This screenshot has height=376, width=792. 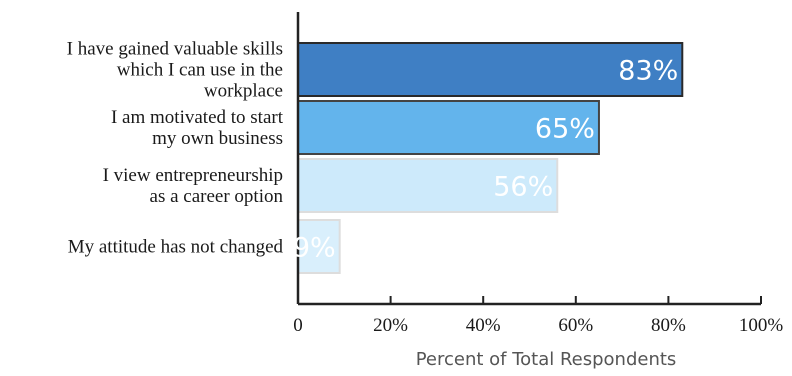 What do you see at coordinates (193, 175) in the screenshot?
I see `category-label-line: I view entrepreneurship` at bounding box center [193, 175].